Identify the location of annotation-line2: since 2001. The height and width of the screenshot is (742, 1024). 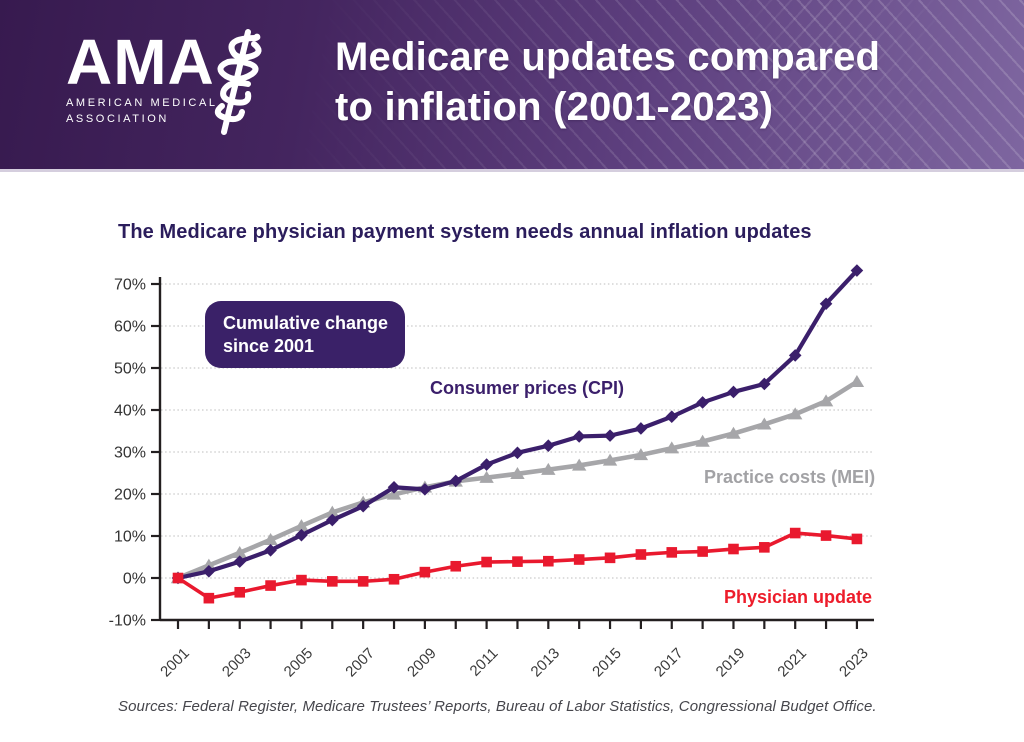
(269, 346).